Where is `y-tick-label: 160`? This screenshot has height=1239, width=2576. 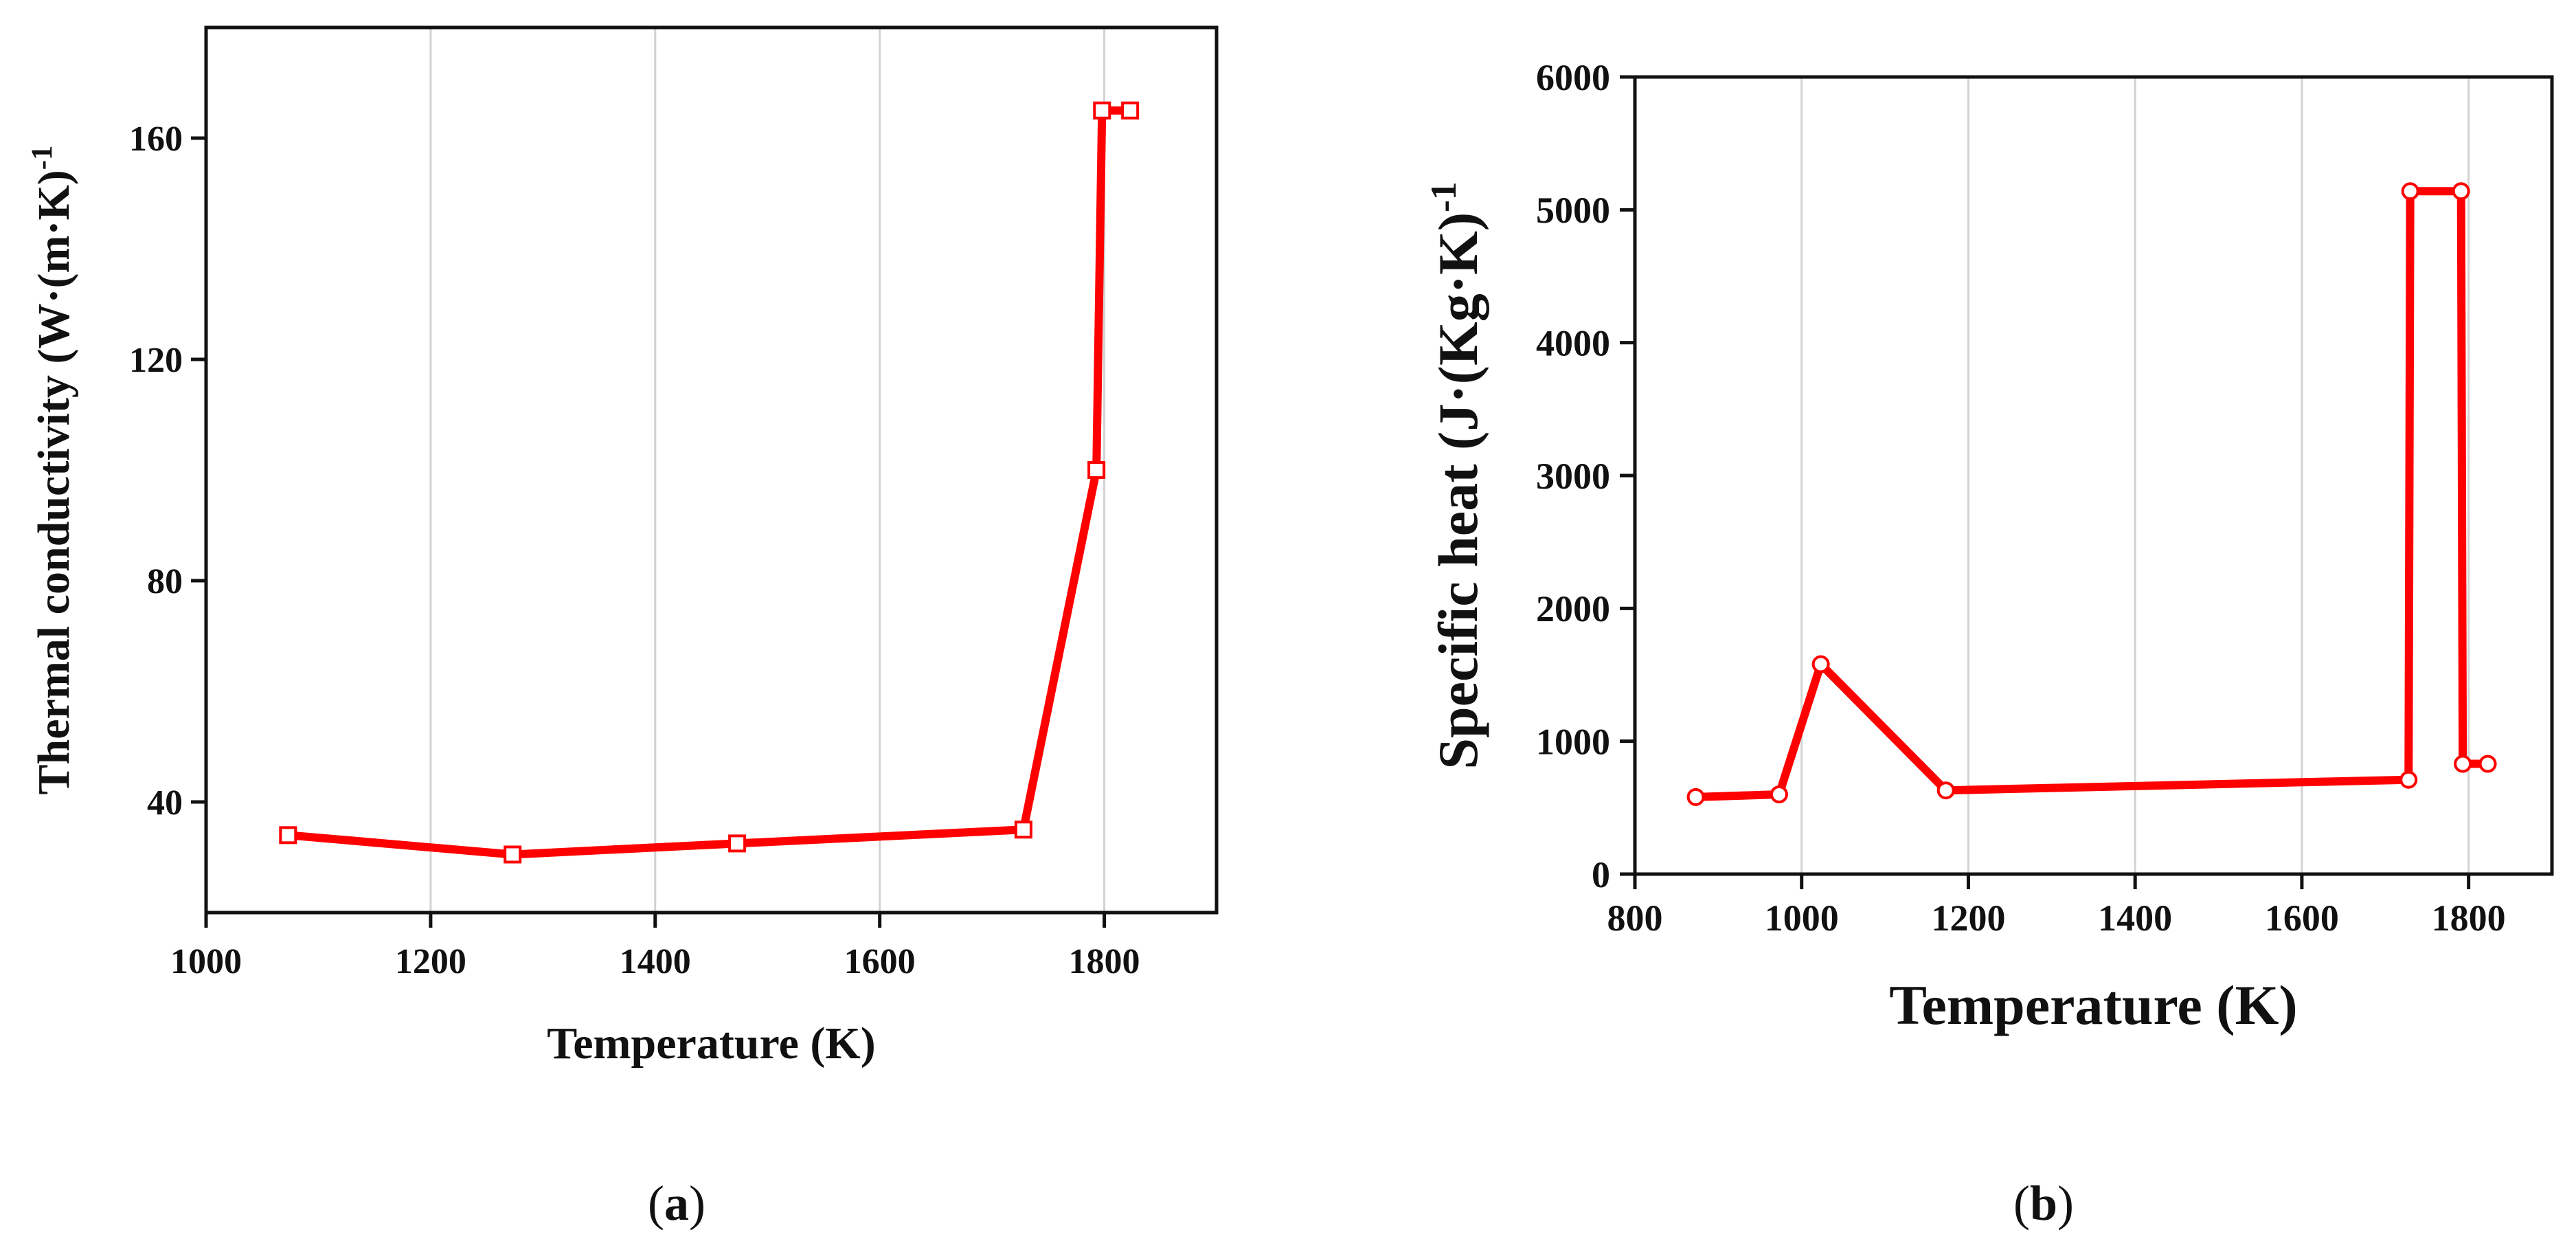 y-tick-label: 160 is located at coordinates (156, 139).